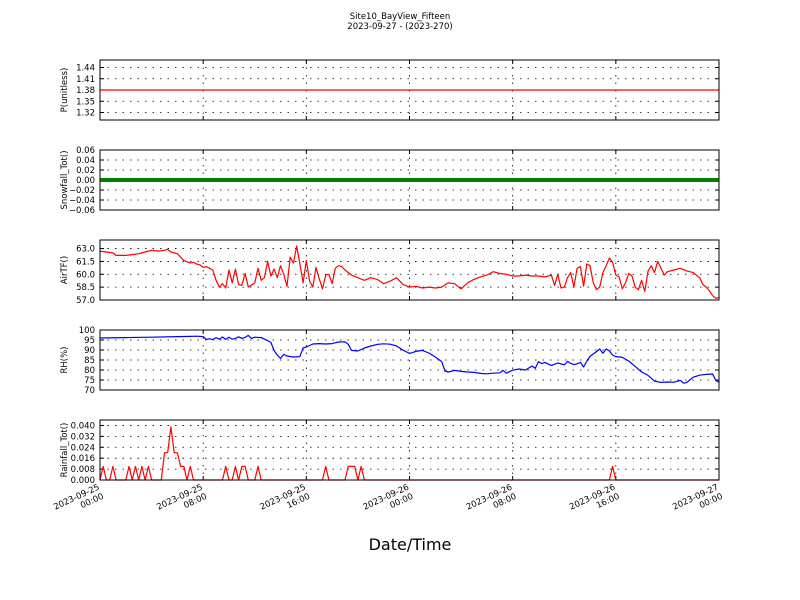 Image resolution: width=800 pixels, height=600 pixels. What do you see at coordinates (82, 201) in the screenshot?
I see `y-tick-label: −0.04` at bounding box center [82, 201].